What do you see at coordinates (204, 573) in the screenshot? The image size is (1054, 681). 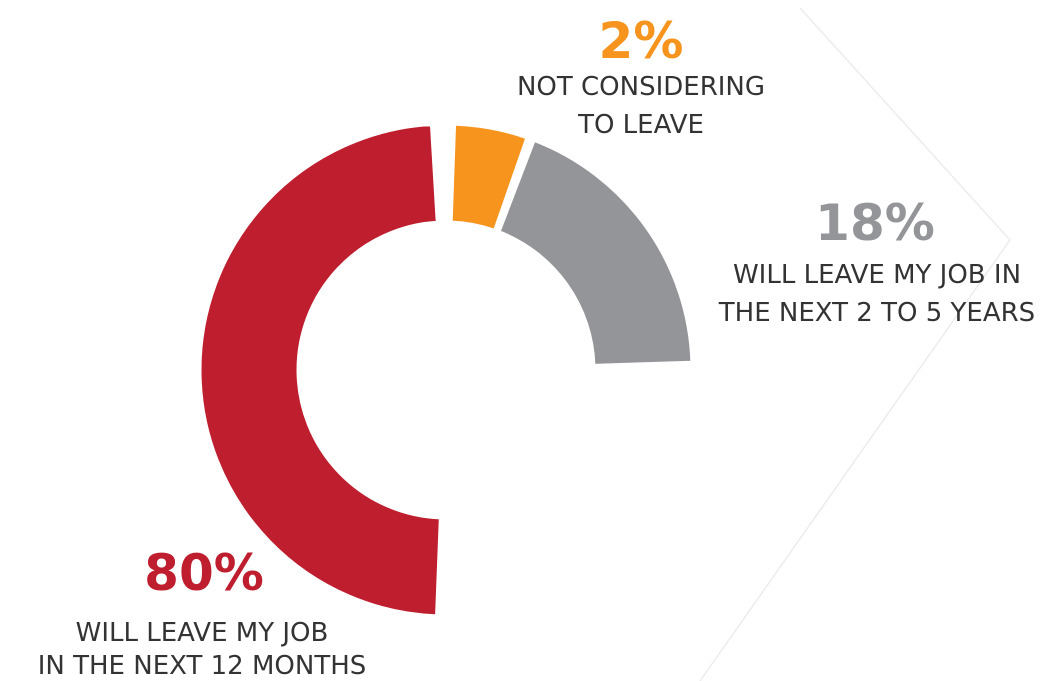 I see `slice-percent-label: 80%` at bounding box center [204, 573].